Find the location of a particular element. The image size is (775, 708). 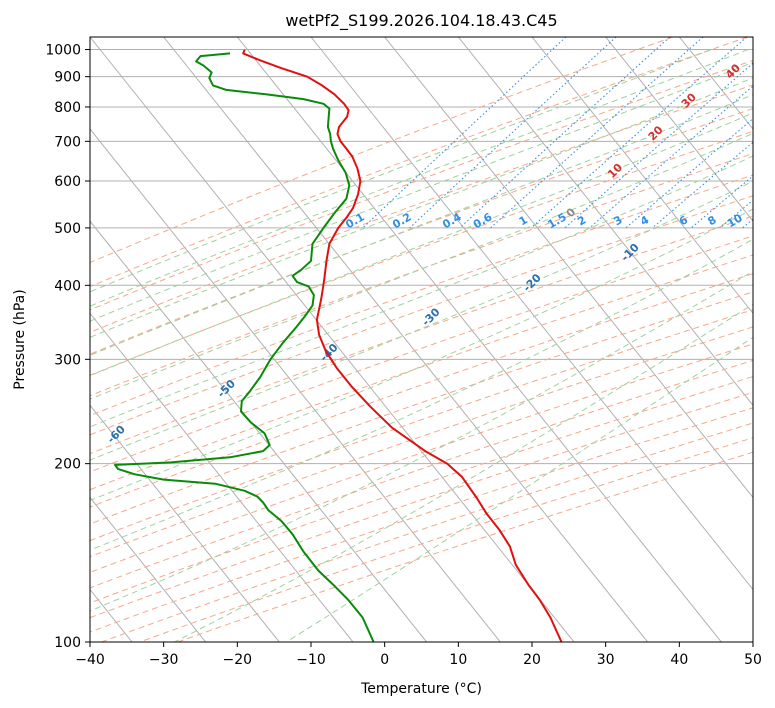

y-tick-label-1: 200 is located at coordinates (67, 465).